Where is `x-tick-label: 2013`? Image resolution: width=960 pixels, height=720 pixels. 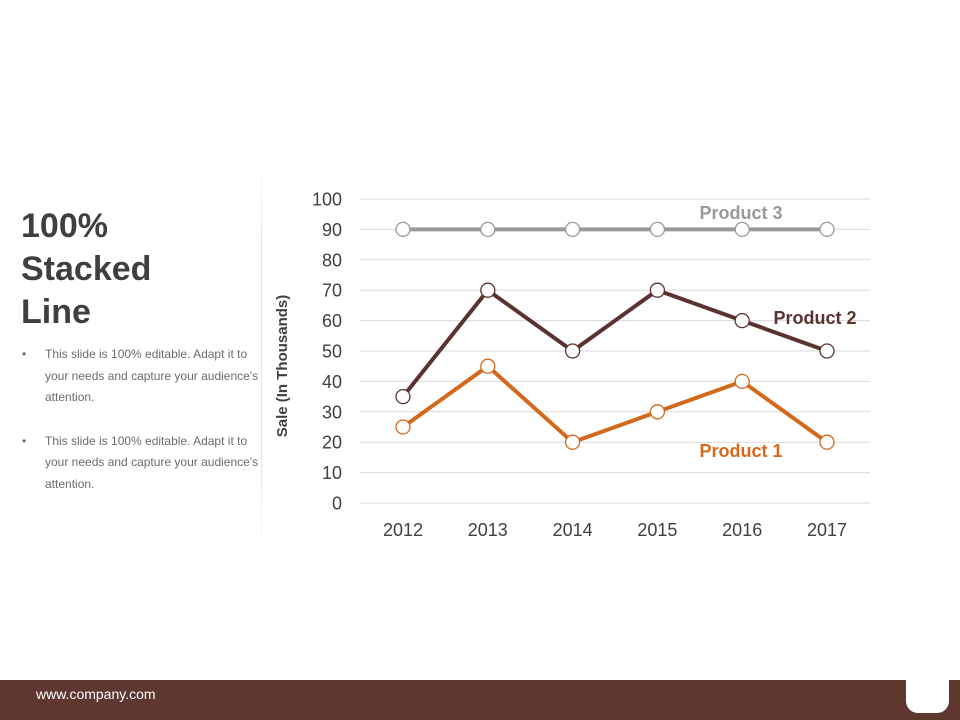 x-tick-label: 2013 is located at coordinates (488, 530).